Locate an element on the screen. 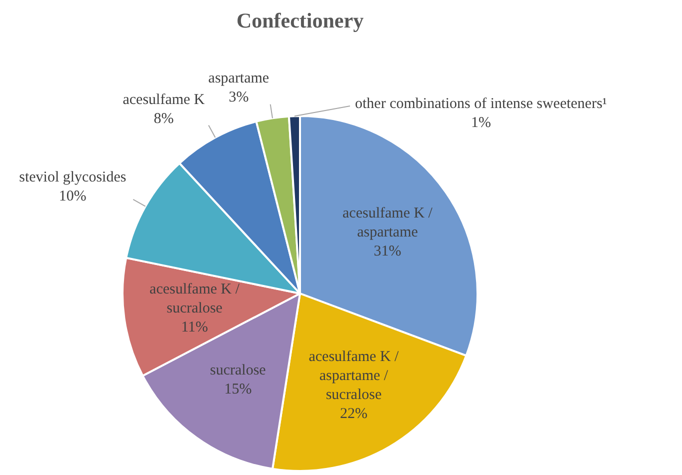 This screenshot has height=475, width=682. data-label: 22% is located at coordinates (354, 414).